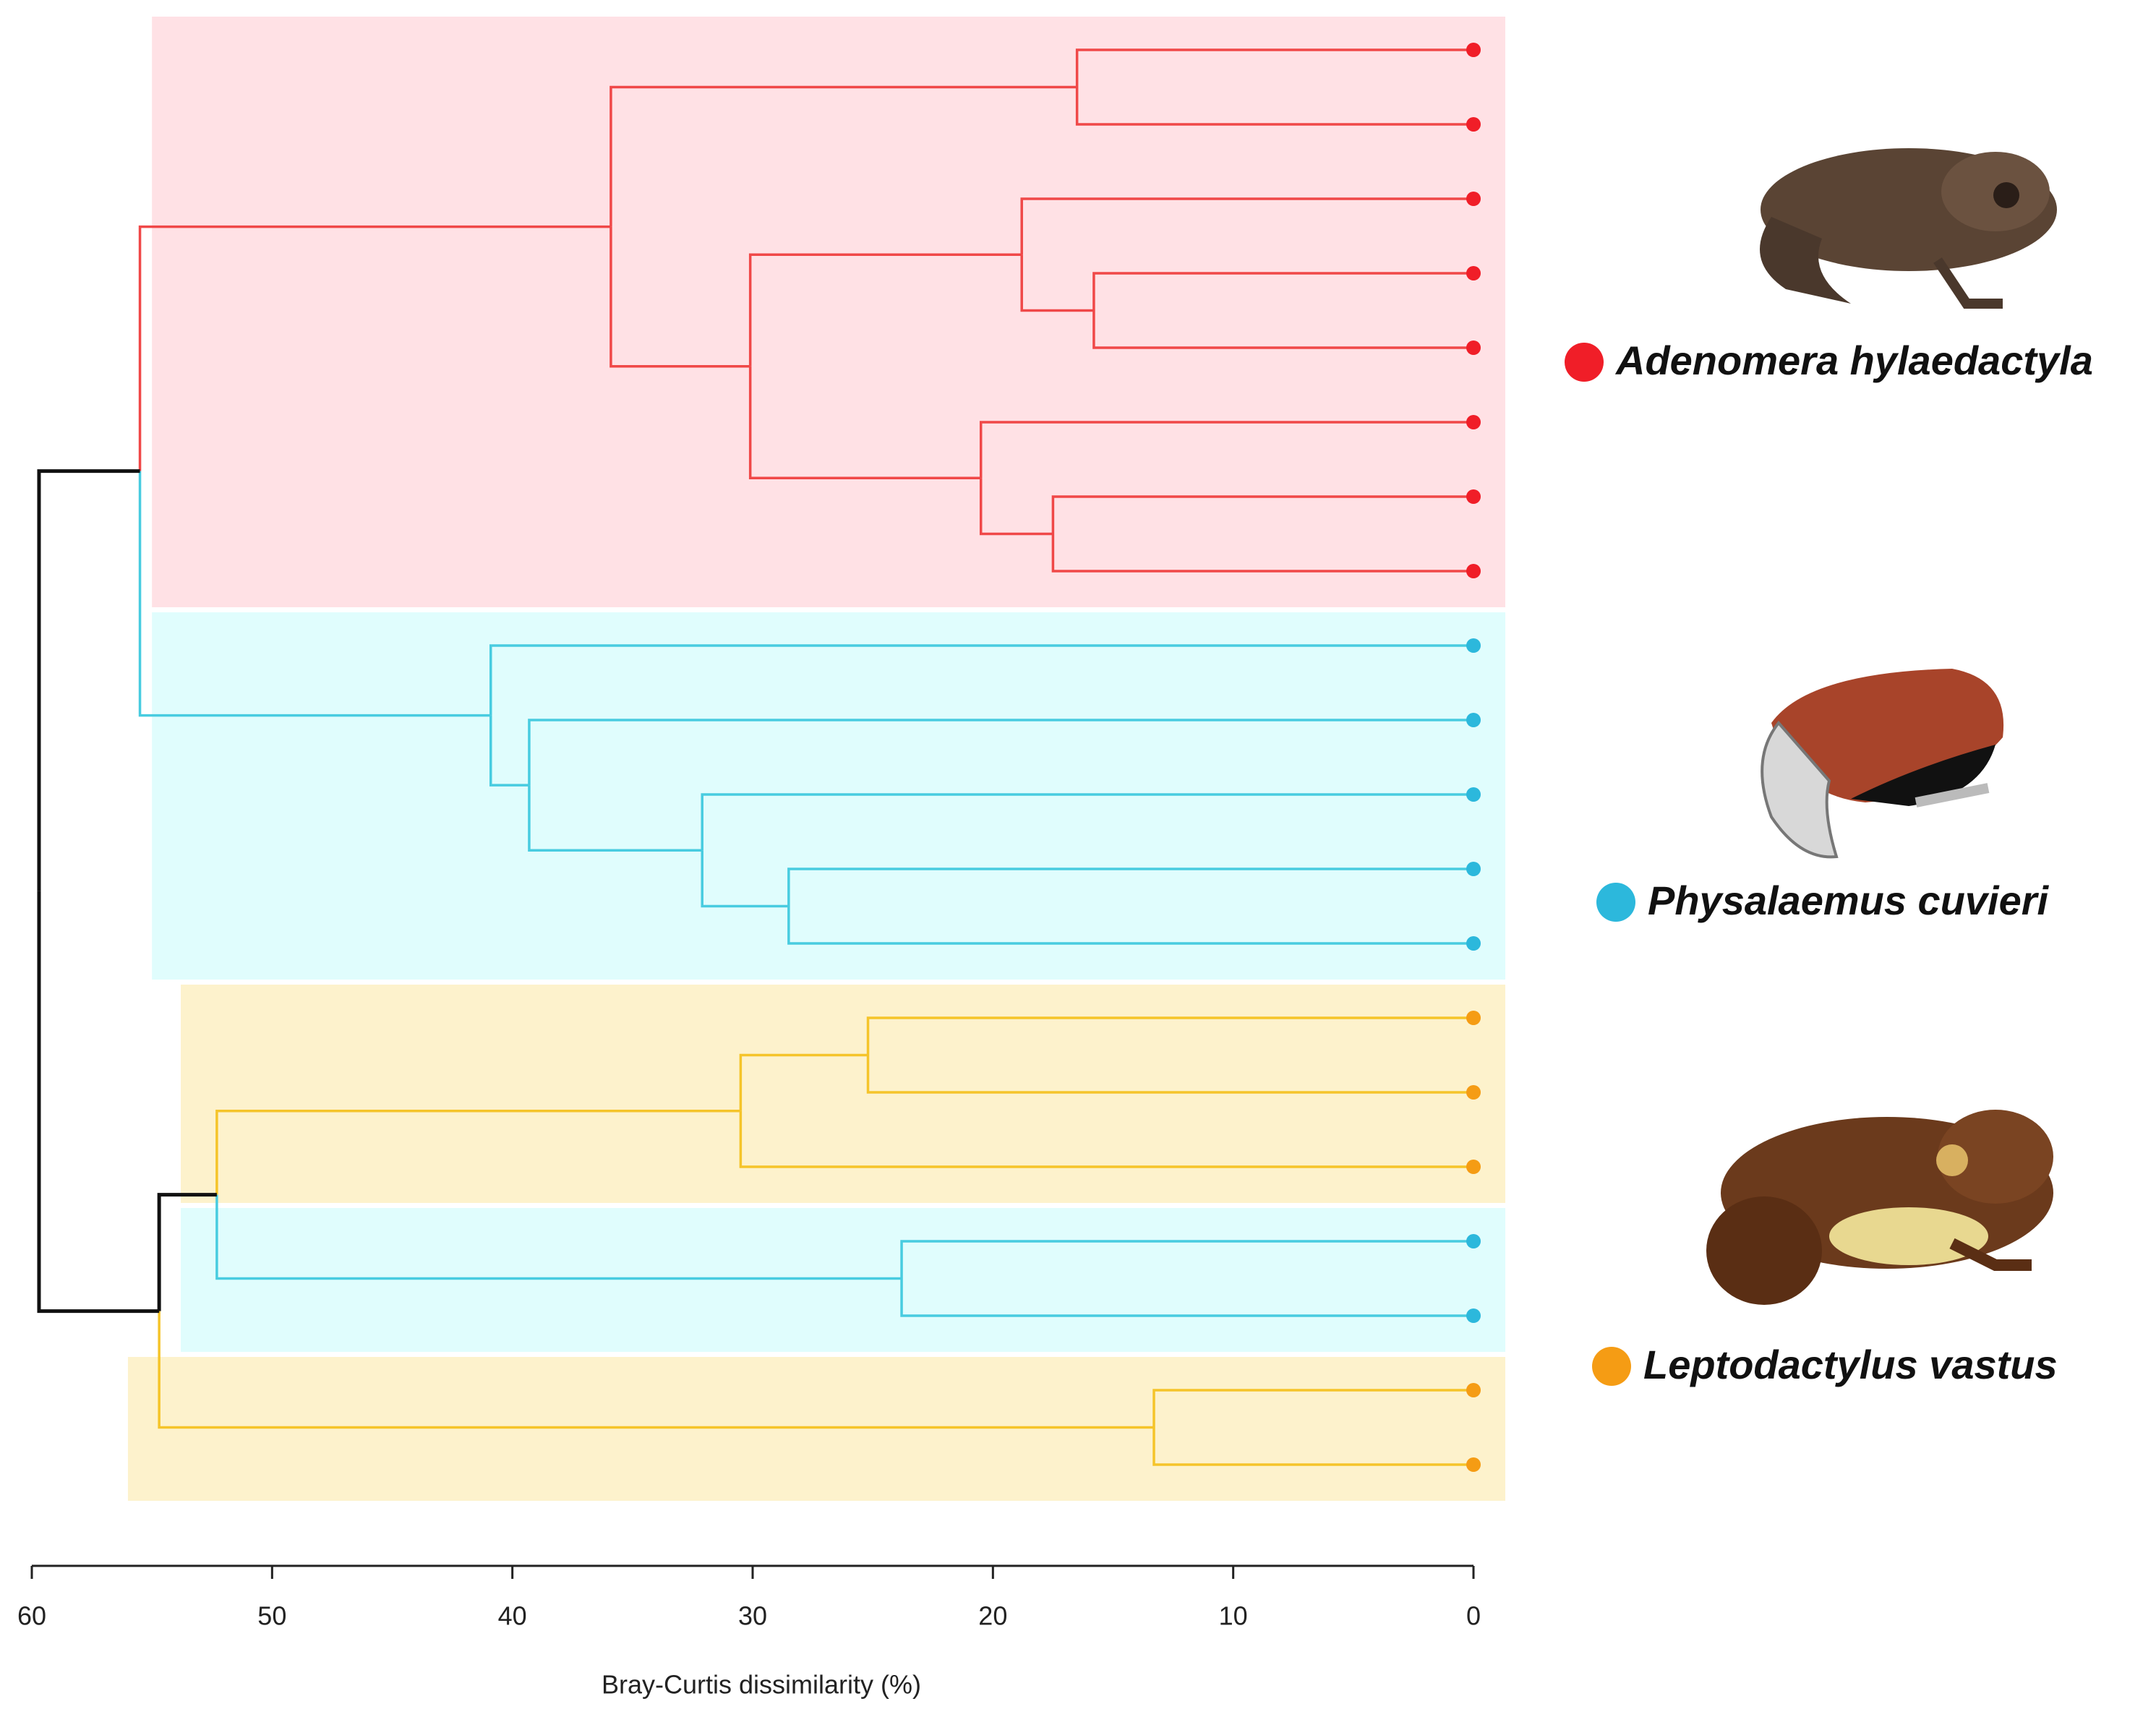  Describe the element at coordinates (993, 1616) in the screenshot. I see `x-tick-label: 20` at that location.